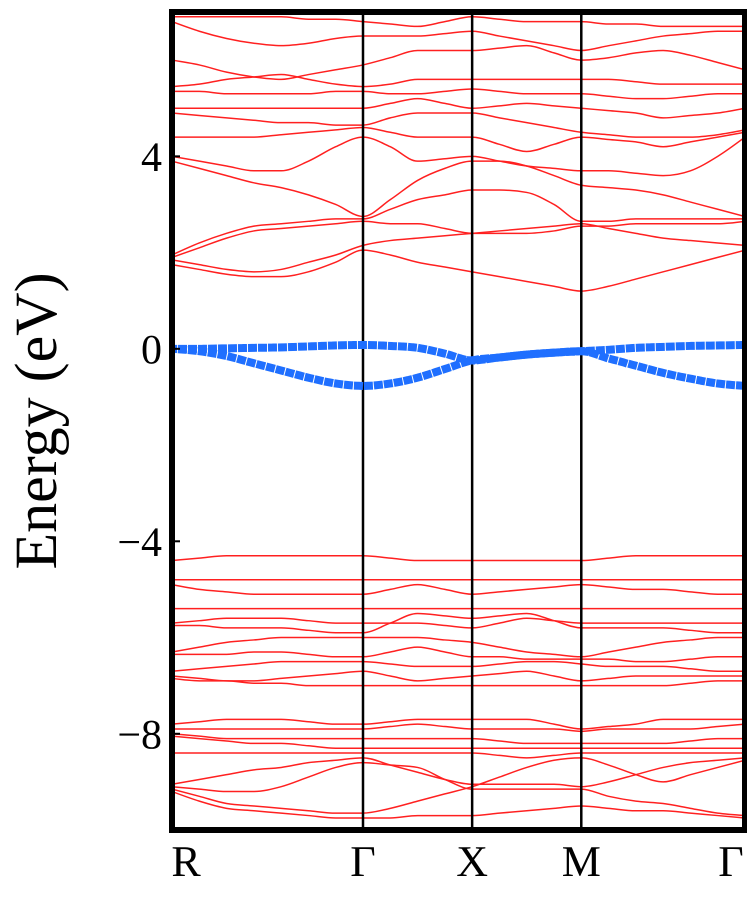  What do you see at coordinates (151, 158) in the screenshot?
I see `y-tick-label: 4` at bounding box center [151, 158].